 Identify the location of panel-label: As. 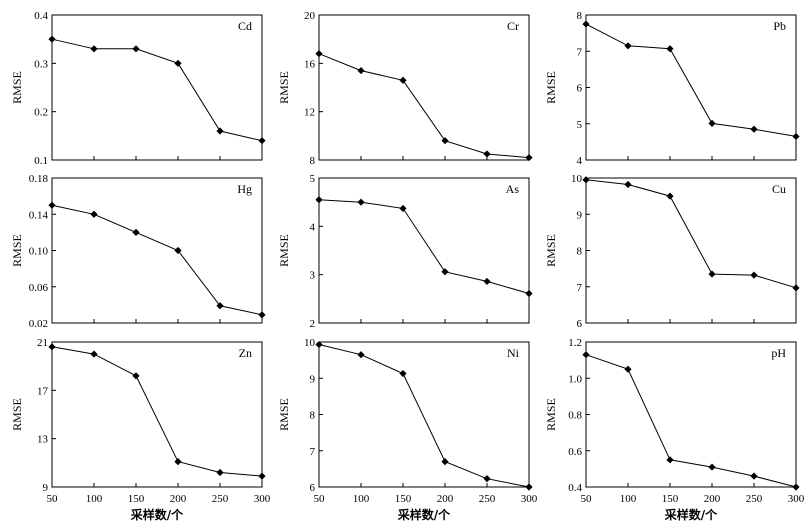
(513, 189).